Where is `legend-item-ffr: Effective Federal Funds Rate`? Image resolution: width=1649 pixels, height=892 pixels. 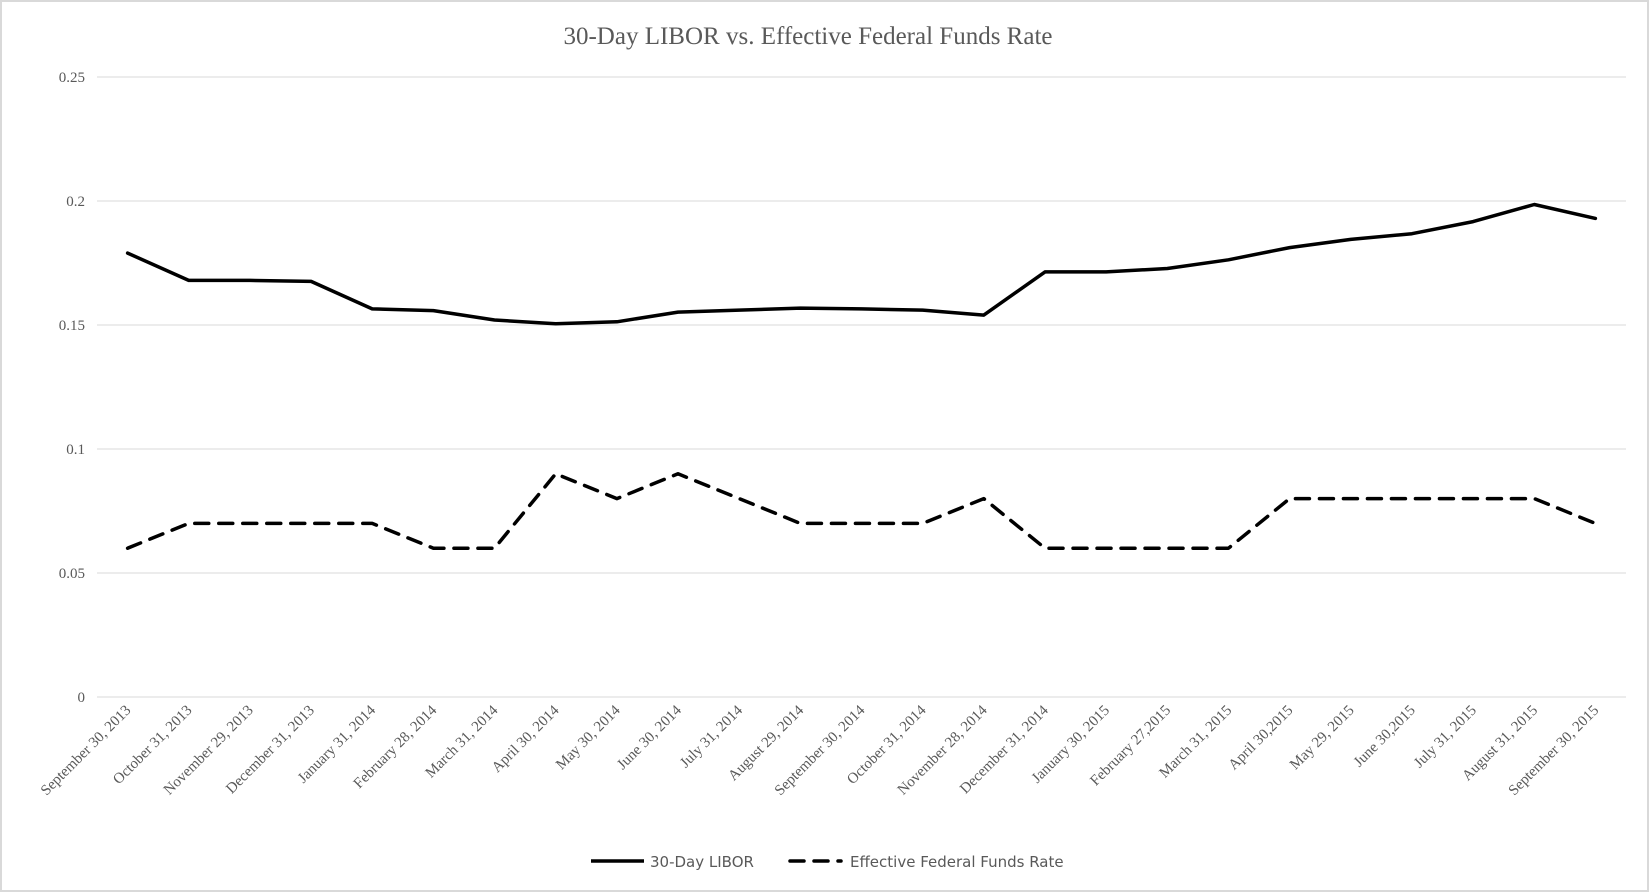
legend-item-ffr: Effective Federal Funds Rate is located at coordinates (926, 862).